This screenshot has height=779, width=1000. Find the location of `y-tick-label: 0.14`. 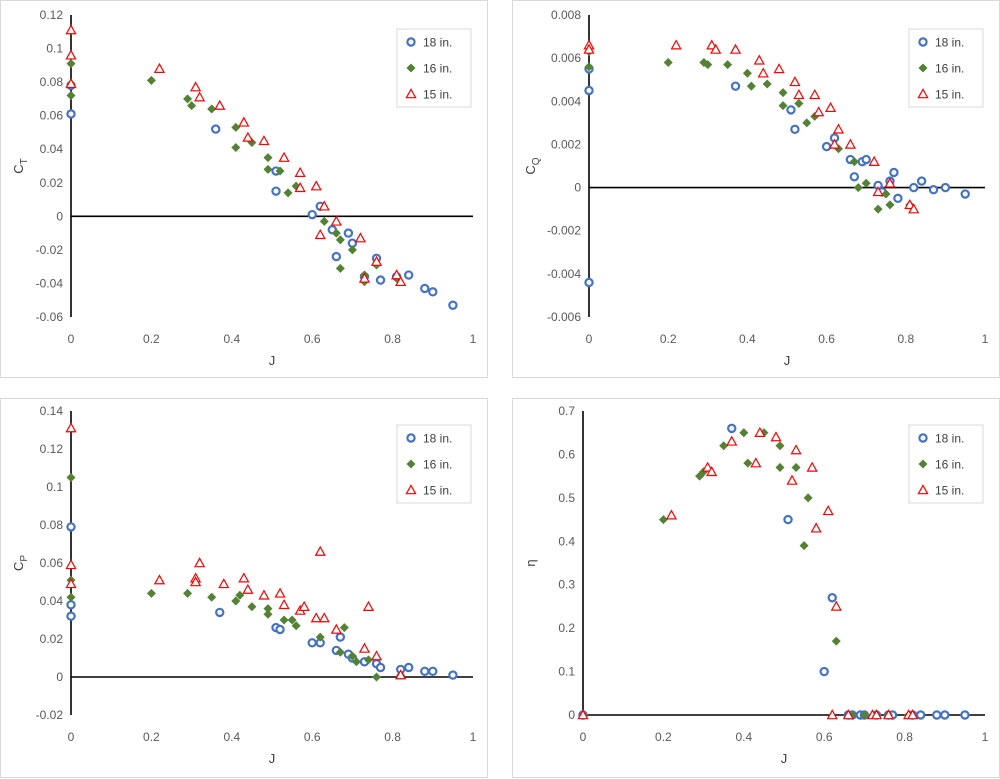

y-tick-label: 0.14 is located at coordinates (52, 411).